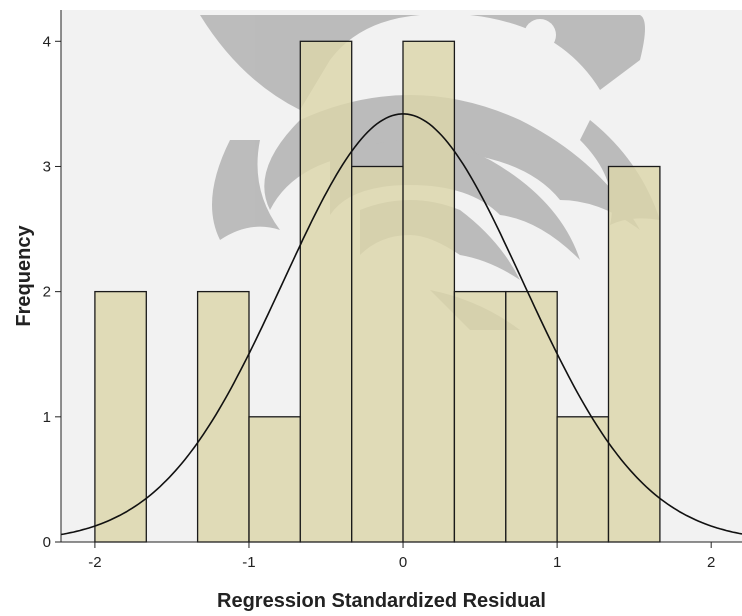 Image resolution: width=742 pixels, height=616 pixels. What do you see at coordinates (47, 292) in the screenshot?
I see `y-tick-label: 2` at bounding box center [47, 292].